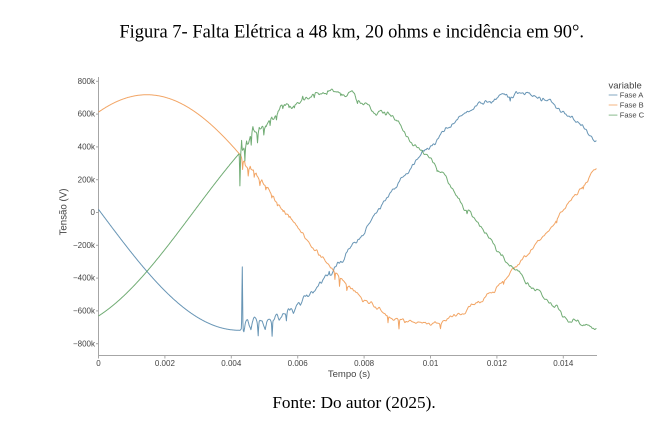 This screenshot has width=672, height=426. What do you see at coordinates (632, 95) in the screenshot?
I see `svg-text: Fase A` at bounding box center [632, 95].